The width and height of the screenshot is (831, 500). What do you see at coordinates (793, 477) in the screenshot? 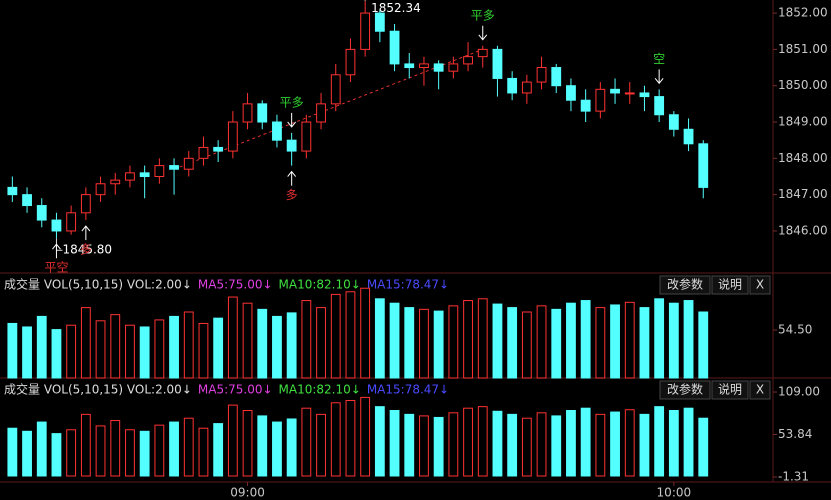
I see `y-tick-label: -1.31` at bounding box center [793, 477].